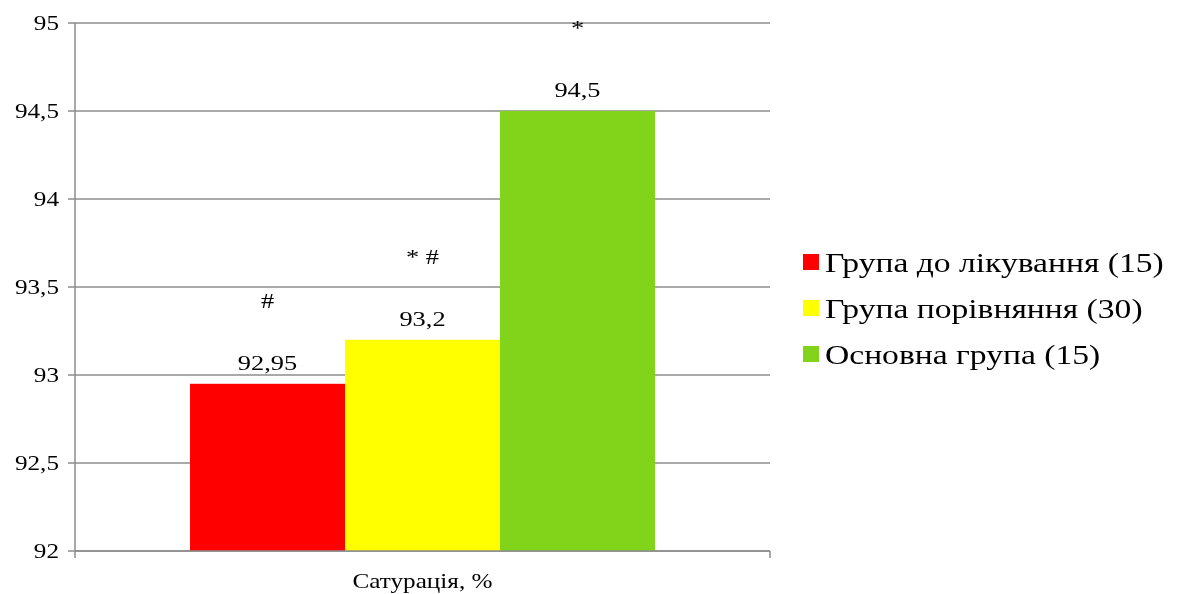  Describe the element at coordinates (577, 27) in the screenshot. I see `annotation: *` at that location.